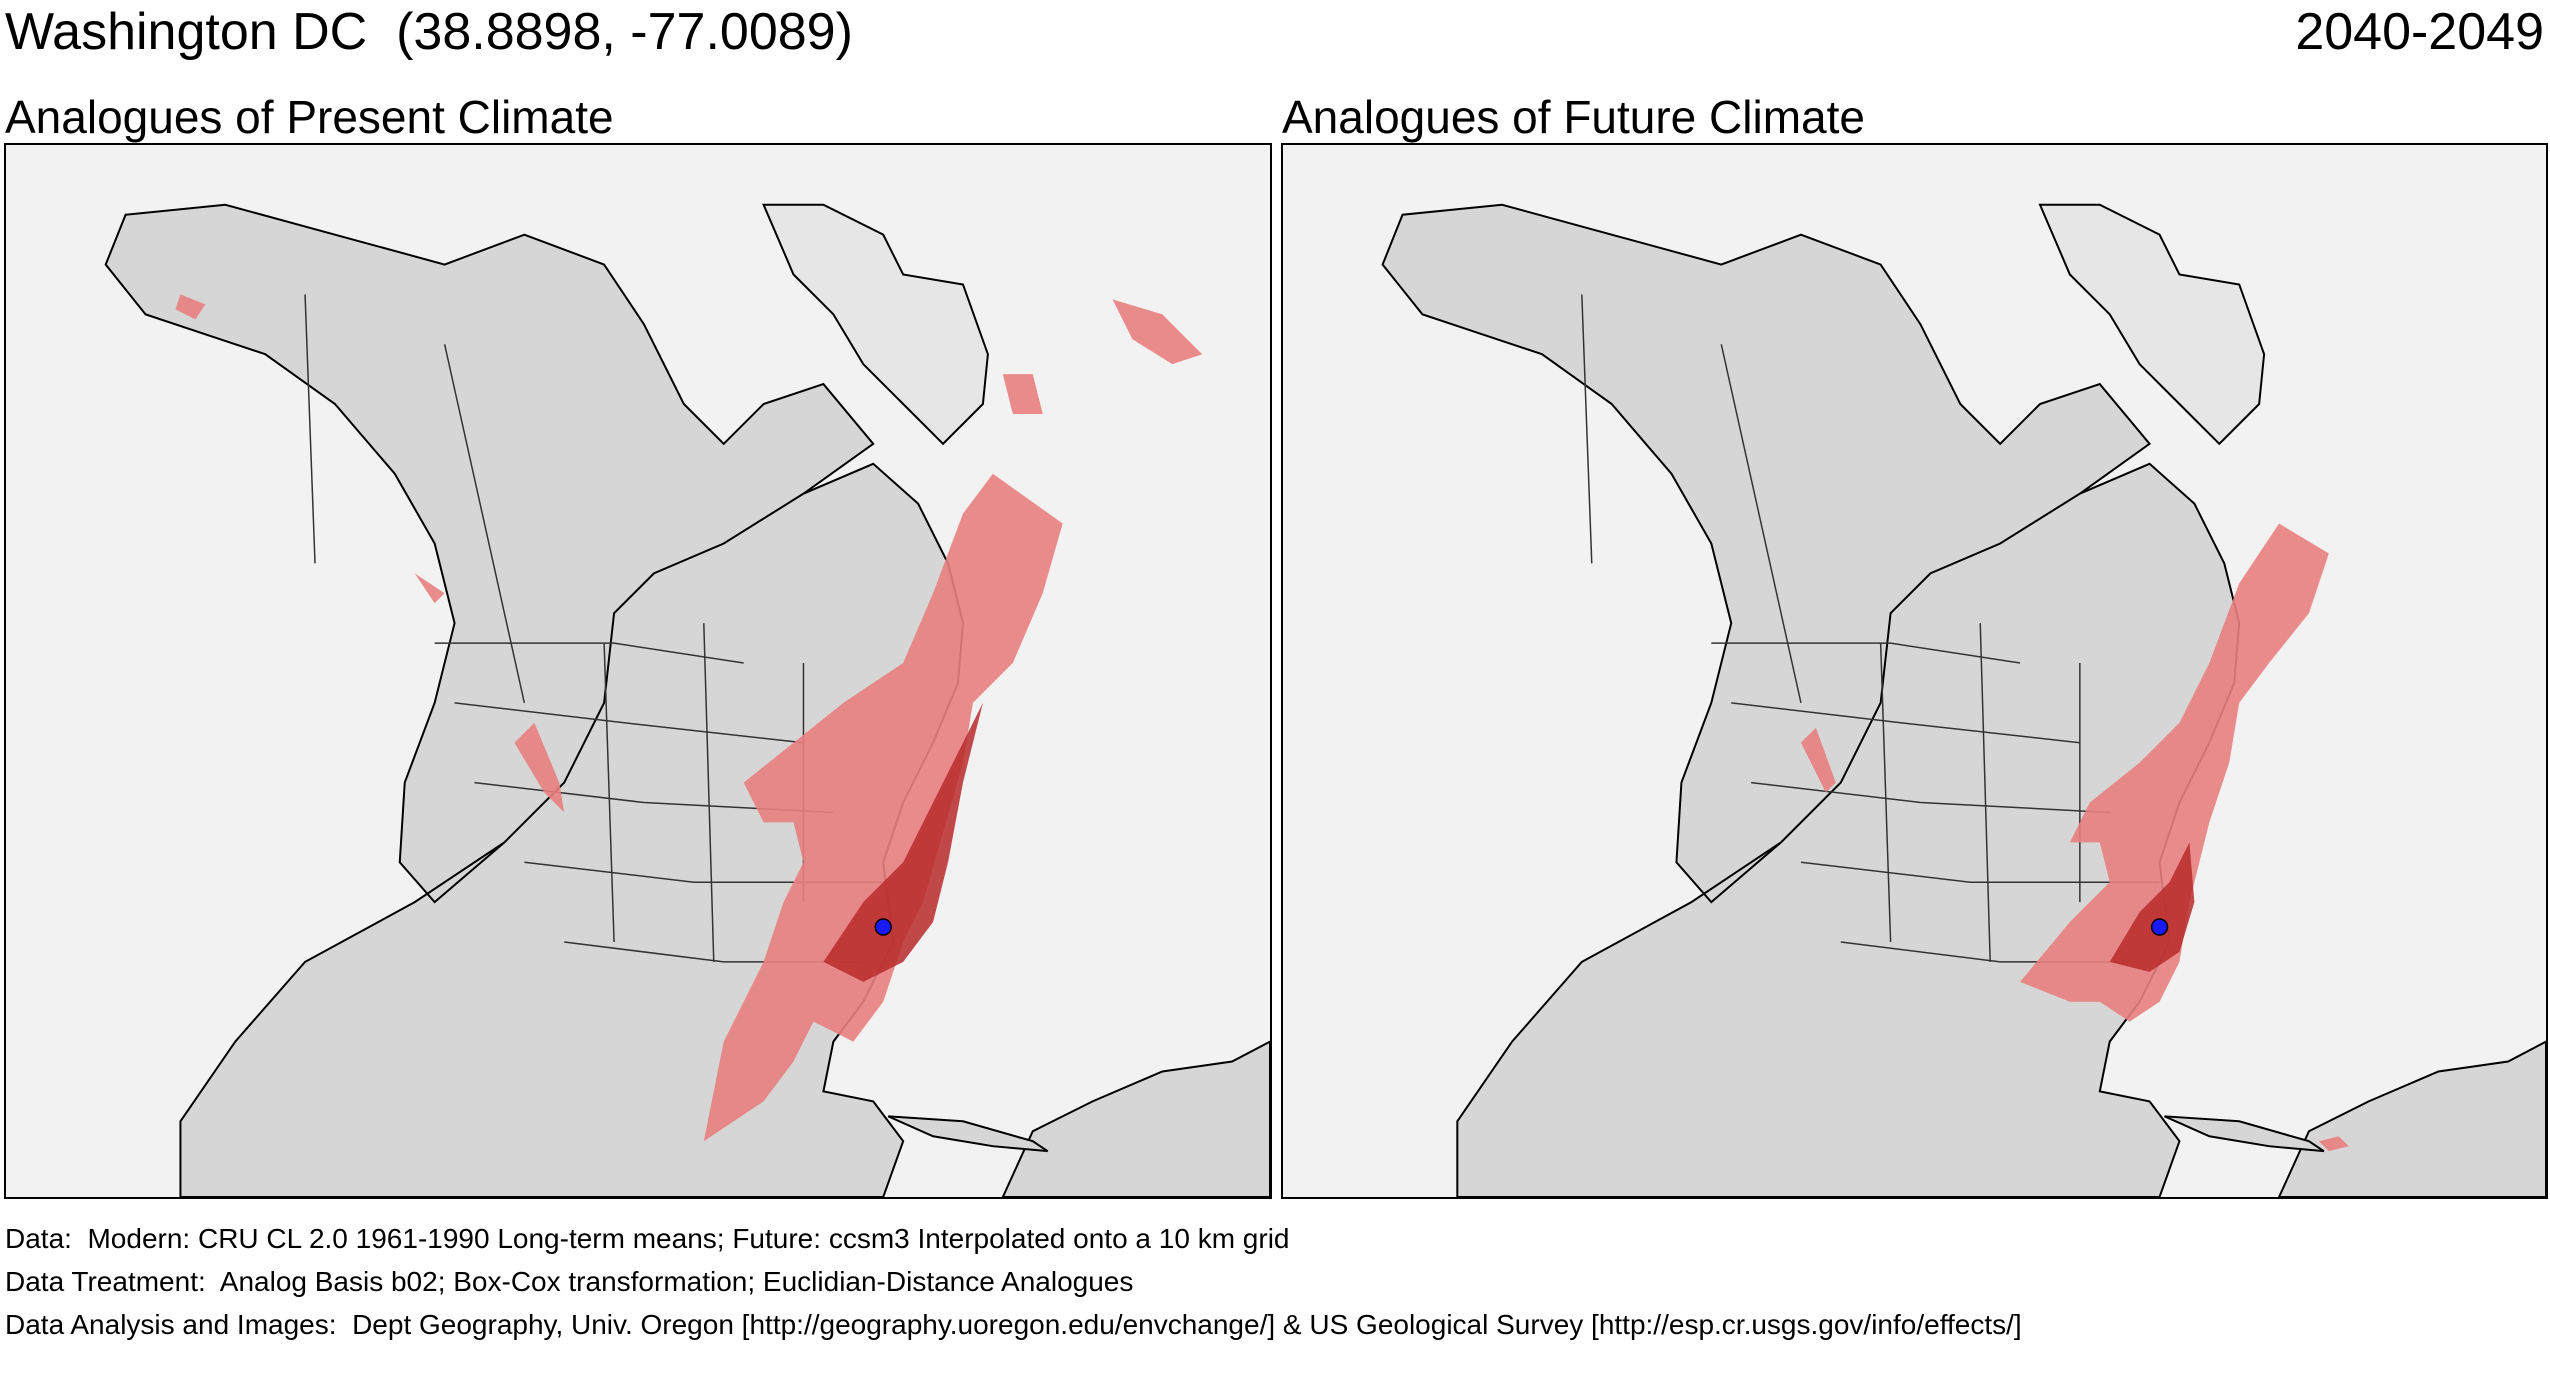 The image size is (2550, 1383). Describe the element at coordinates (309, 117) in the screenshot. I see `present-panel-title: Analogues of Present Climate` at that location.